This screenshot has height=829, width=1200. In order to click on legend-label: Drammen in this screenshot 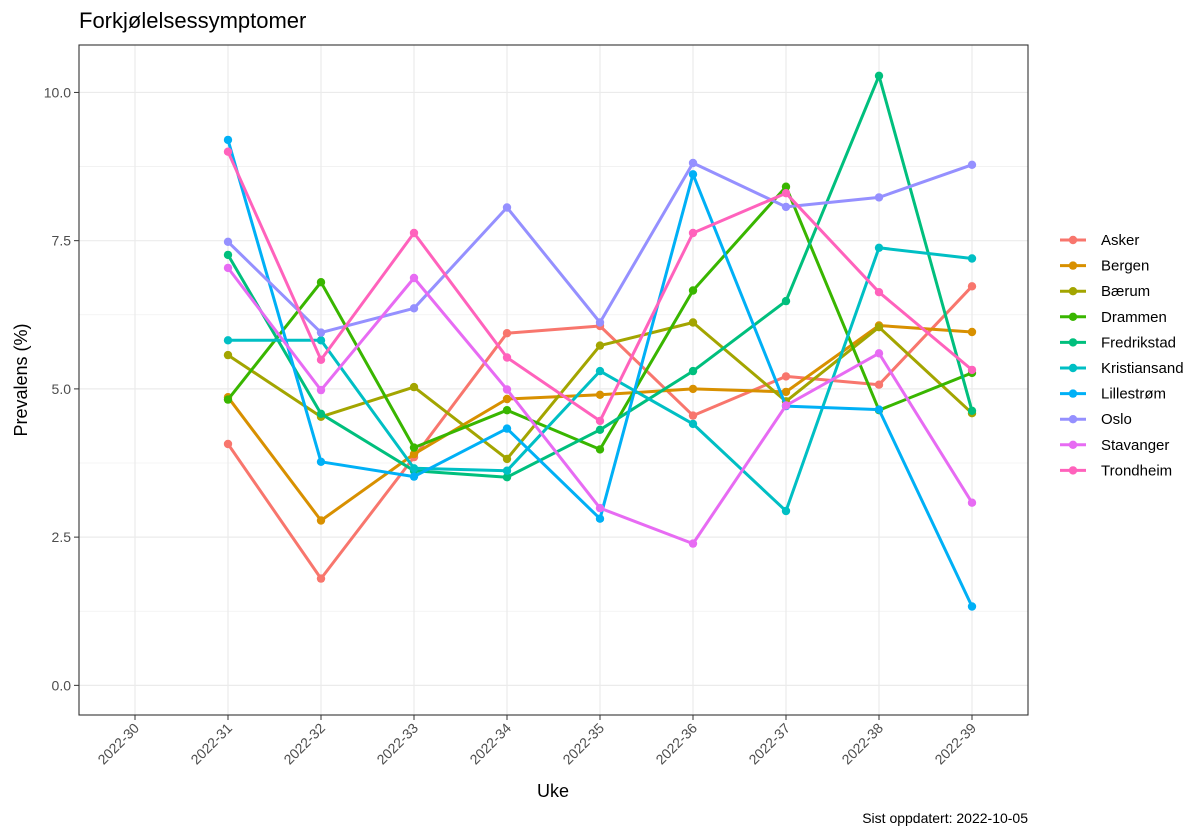, I will do `click(1134, 317)`.